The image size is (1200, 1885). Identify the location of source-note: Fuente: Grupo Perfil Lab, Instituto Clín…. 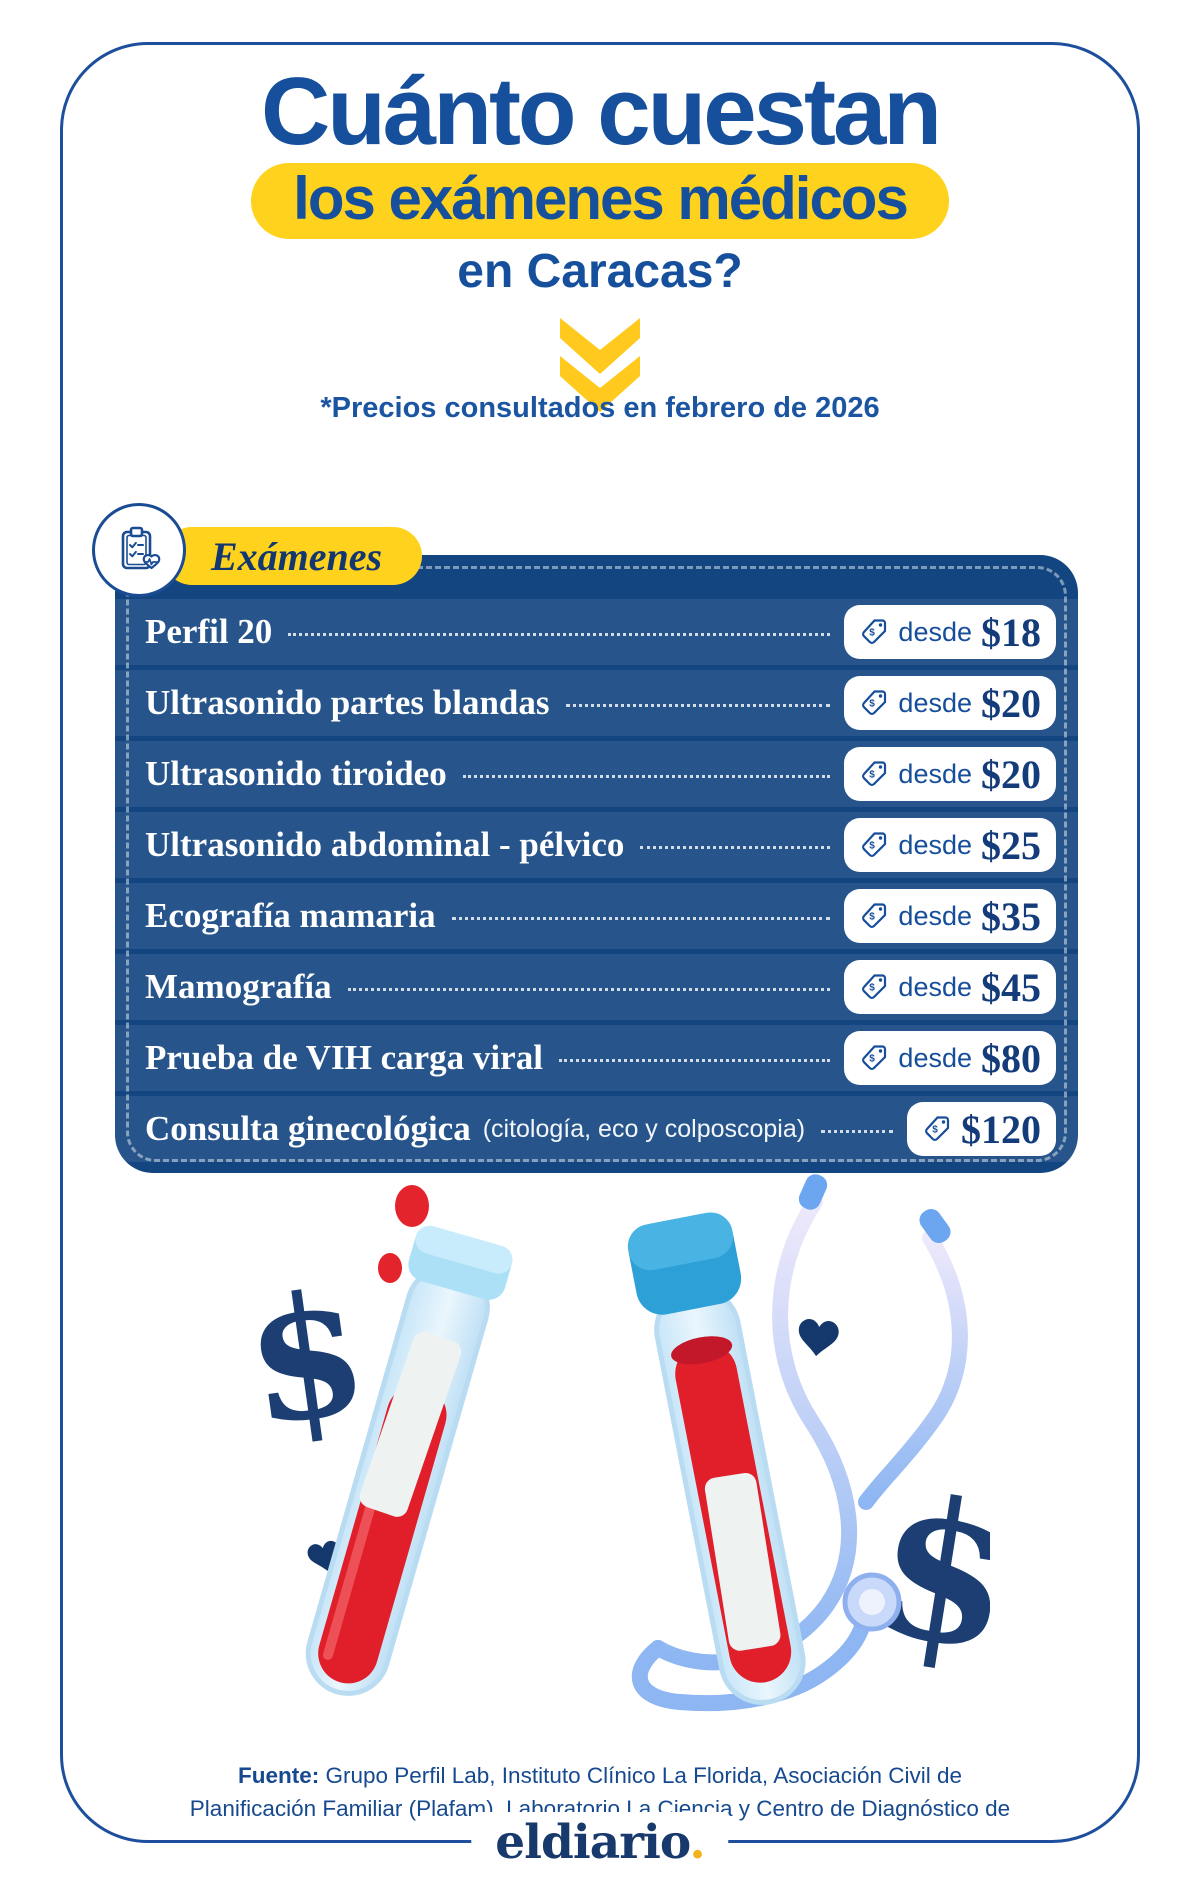
(600, 1809).